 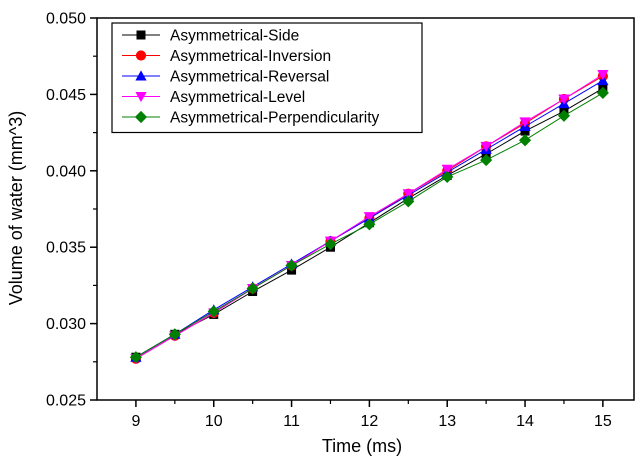 I want to click on legend-label: Asymmetrical-Side, so click(x=234, y=36).